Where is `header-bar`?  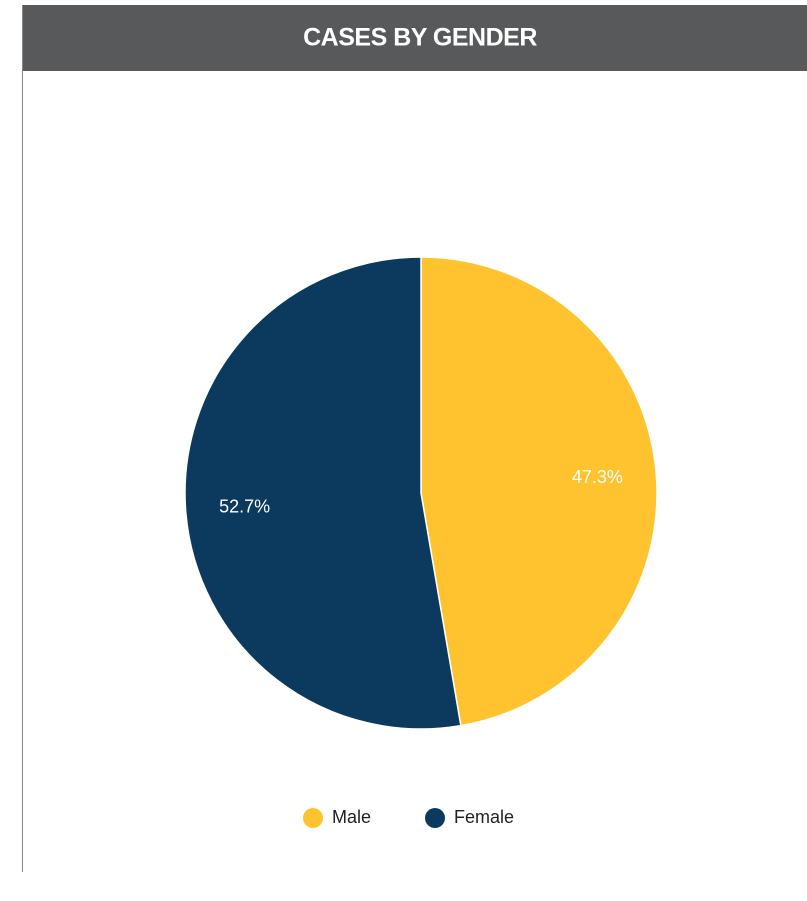 header-bar is located at coordinates (414, 38).